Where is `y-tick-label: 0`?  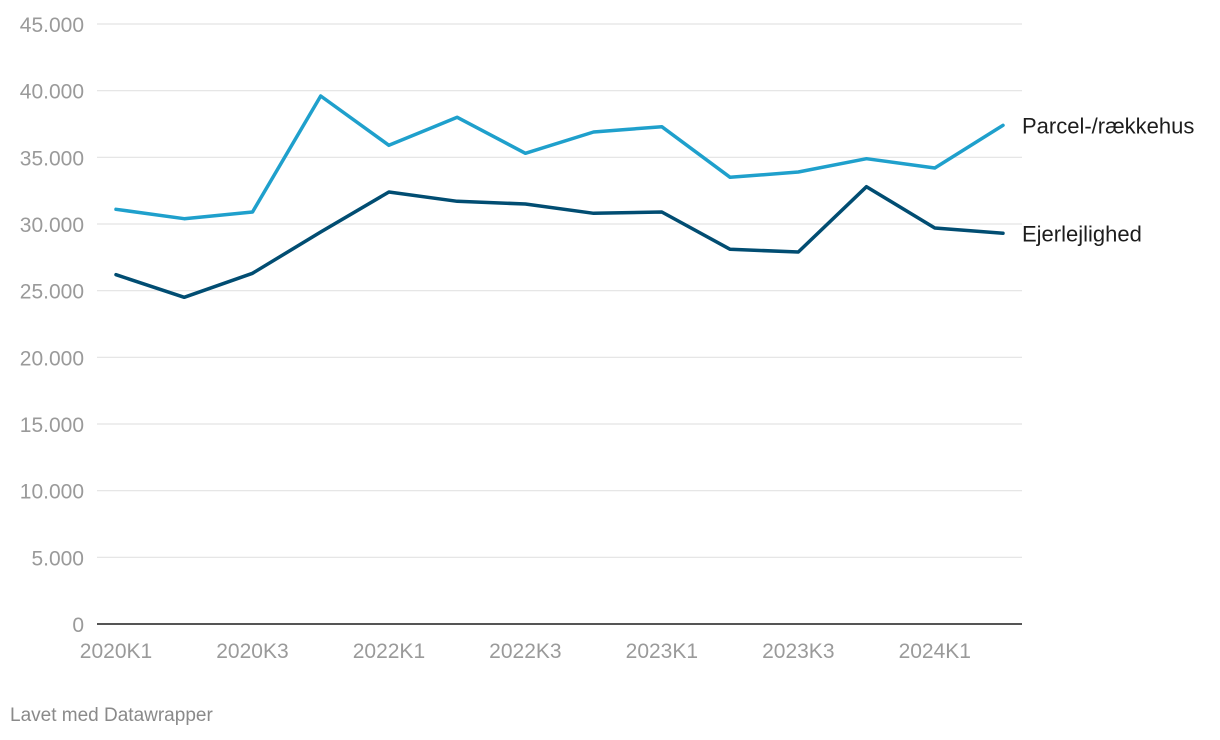
y-tick-label: 0 is located at coordinates (78, 625).